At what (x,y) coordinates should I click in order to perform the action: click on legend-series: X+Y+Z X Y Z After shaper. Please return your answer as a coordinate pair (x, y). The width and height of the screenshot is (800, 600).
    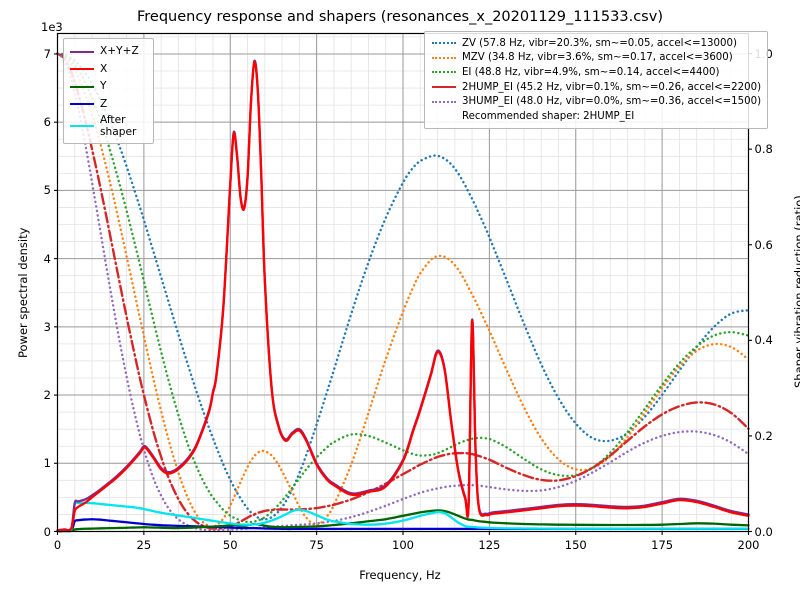
    Looking at the image, I should click on (108, 91).